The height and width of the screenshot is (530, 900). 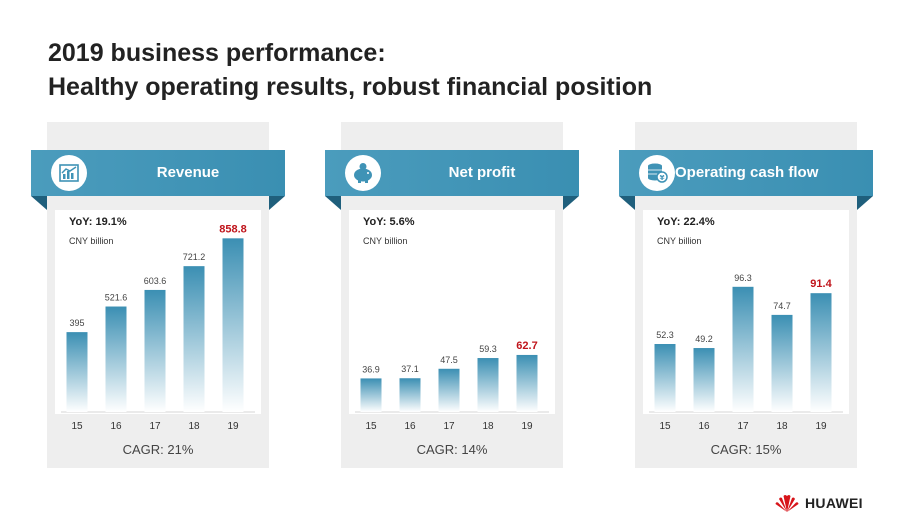 What do you see at coordinates (449, 360) in the screenshot?
I see `data-label: 47.5` at bounding box center [449, 360].